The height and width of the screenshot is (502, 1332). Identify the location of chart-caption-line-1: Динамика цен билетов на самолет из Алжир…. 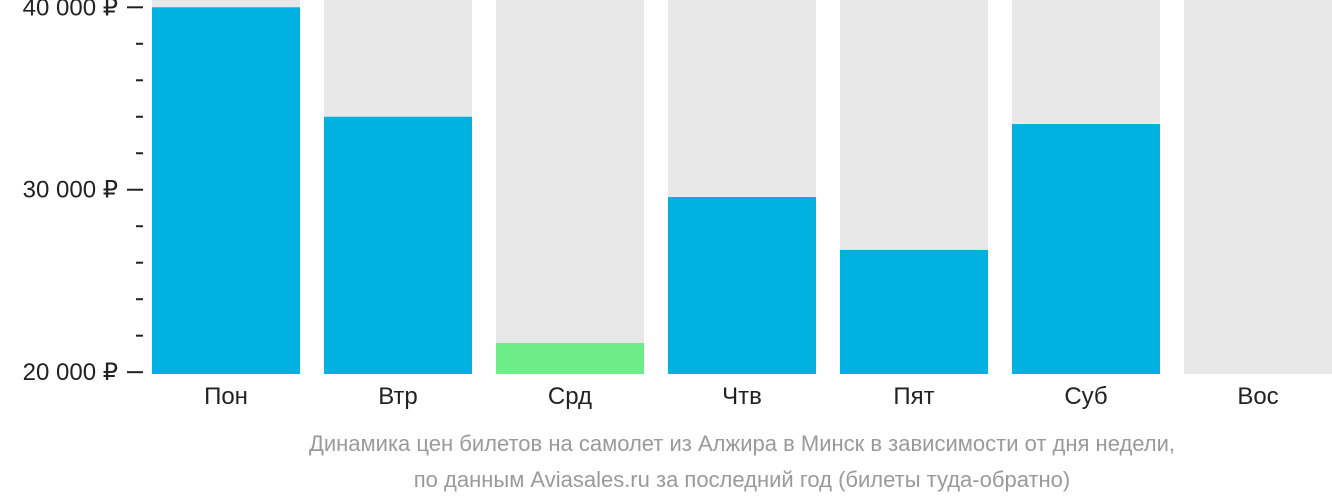
(742, 443).